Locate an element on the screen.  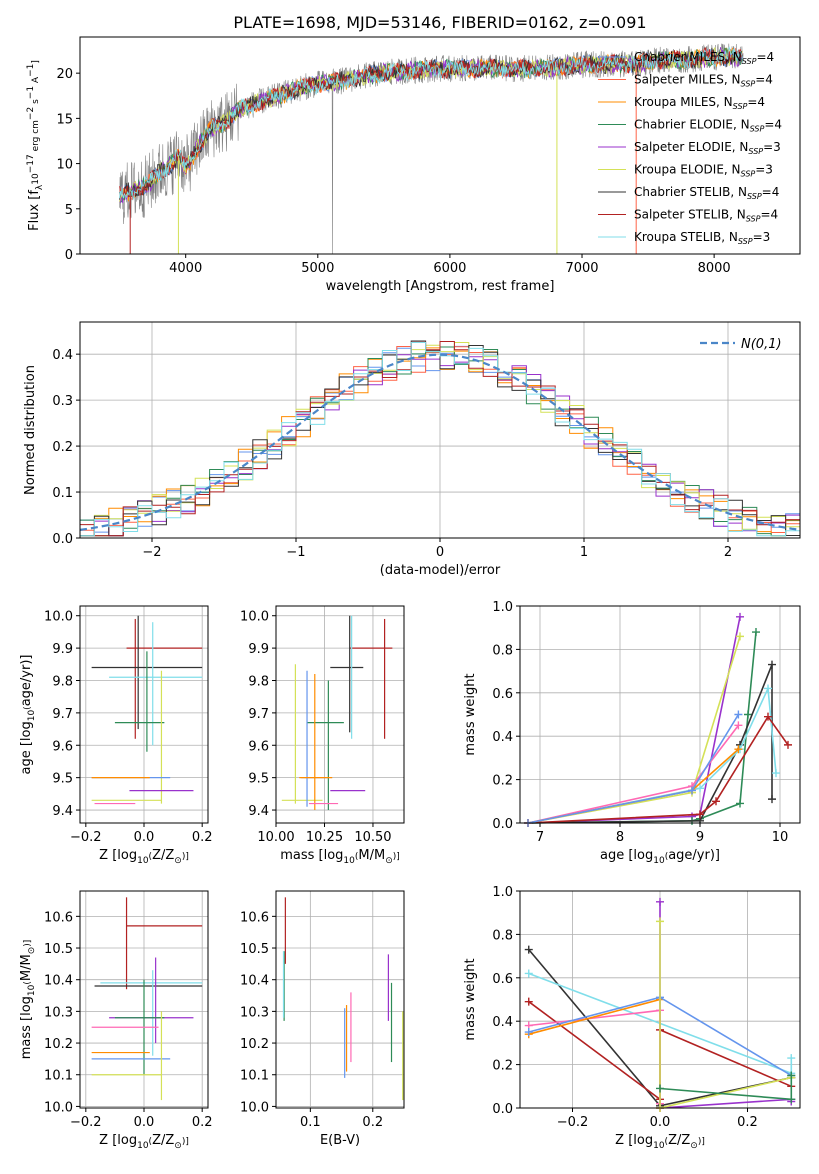
x-axis-label: wavelength [Angstrom, rest frame] is located at coordinates (440, 286).